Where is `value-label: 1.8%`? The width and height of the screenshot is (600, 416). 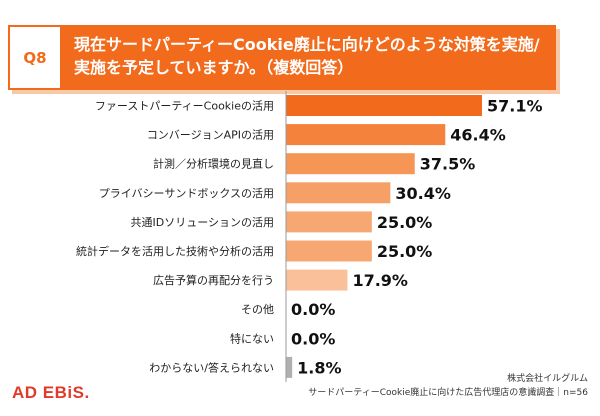
value-label: 1.8% is located at coordinates (319, 367).